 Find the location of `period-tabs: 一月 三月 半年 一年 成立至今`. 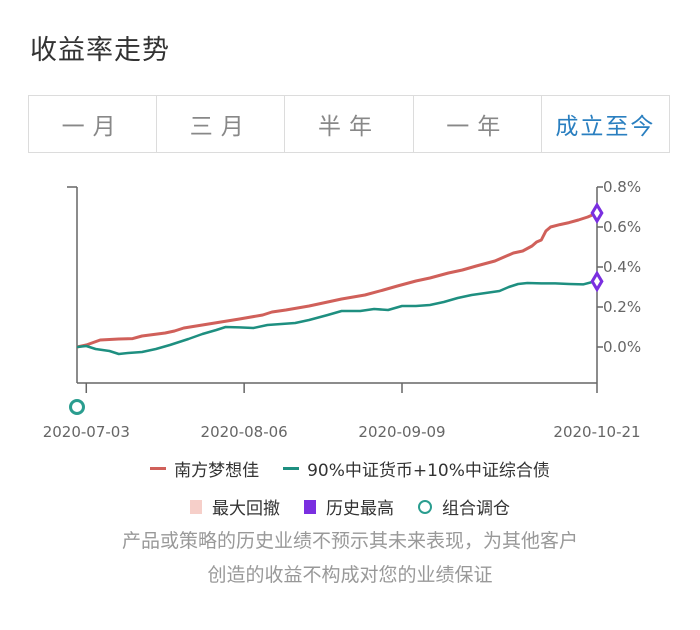

period-tabs: 一月 三月 半年 一年 成立至今 is located at coordinates (349, 124).